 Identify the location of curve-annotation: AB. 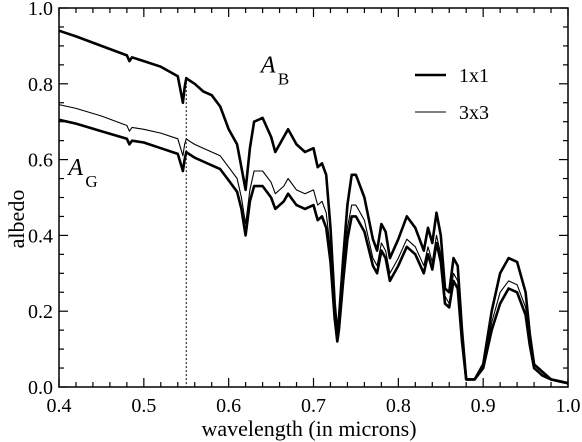
(274, 70).